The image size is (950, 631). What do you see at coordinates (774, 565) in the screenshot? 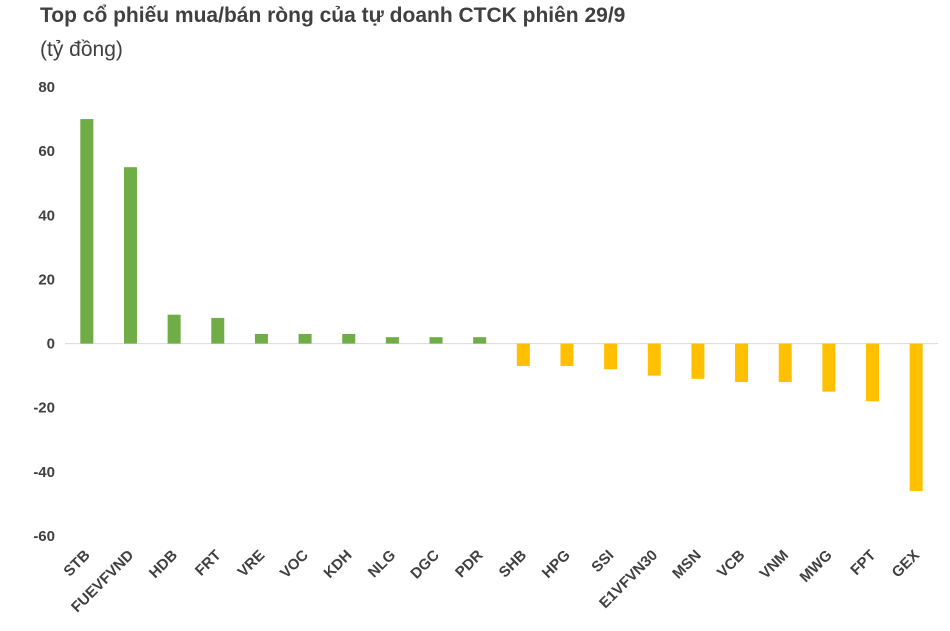
I see `x-tick-label: VNM` at bounding box center [774, 565].